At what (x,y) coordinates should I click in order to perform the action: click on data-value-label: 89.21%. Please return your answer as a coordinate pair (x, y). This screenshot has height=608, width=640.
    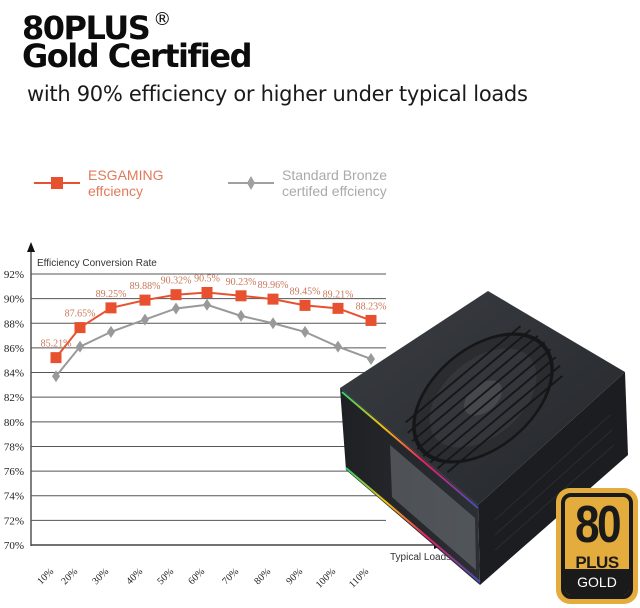
    Looking at the image, I should click on (338, 294).